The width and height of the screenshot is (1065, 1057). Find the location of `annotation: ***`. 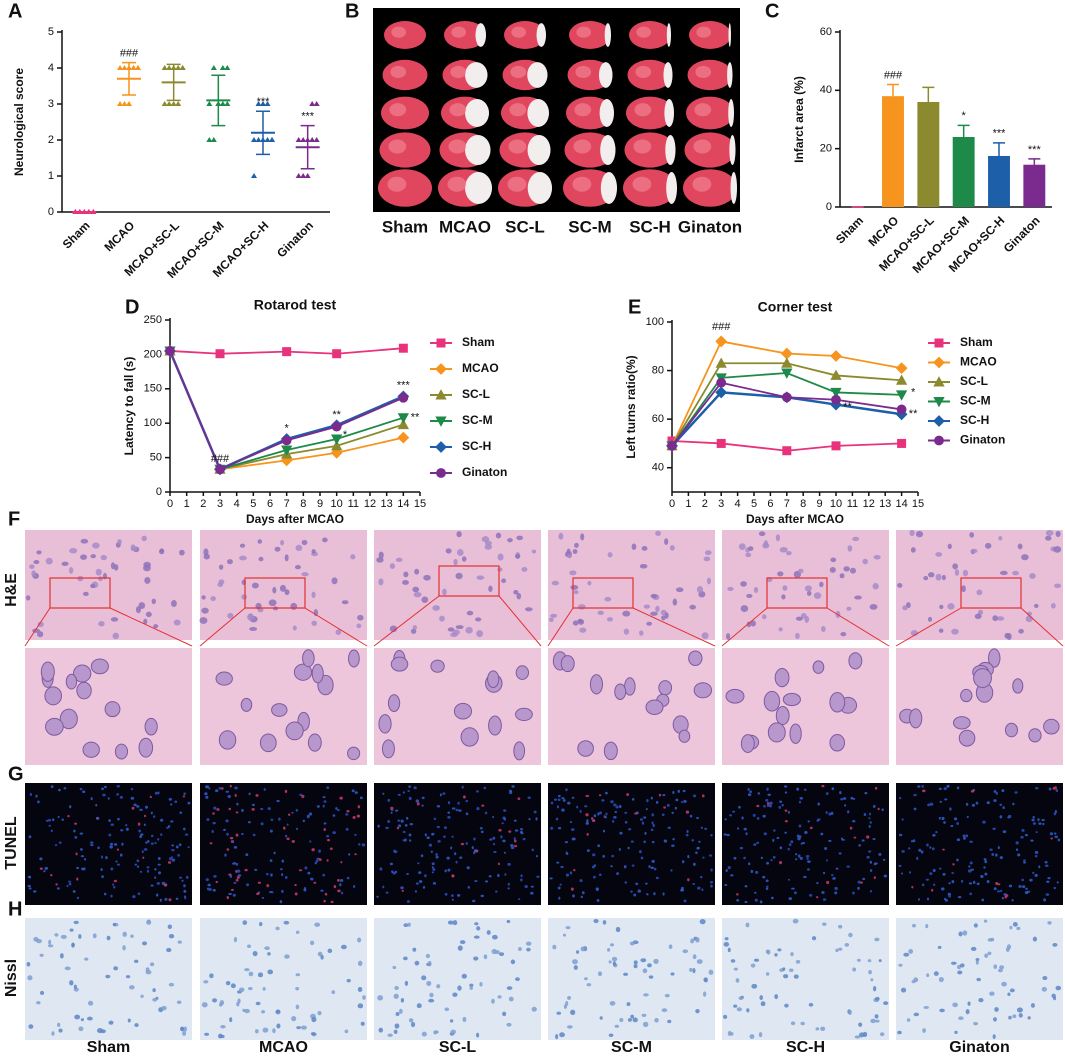

annotation: *** is located at coordinates (308, 117).